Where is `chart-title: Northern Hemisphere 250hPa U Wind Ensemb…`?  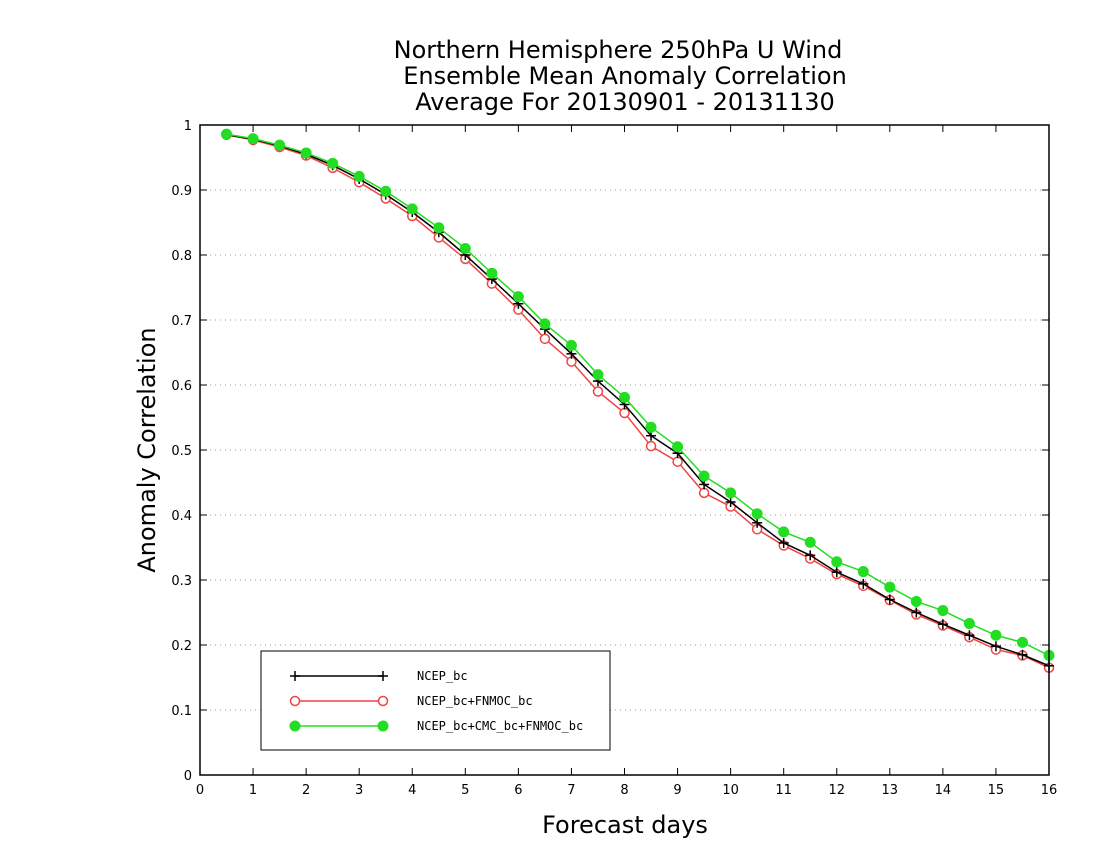
chart-title: Northern Hemisphere 250hPa U Wind Ensemb… is located at coordinates (620, 76).